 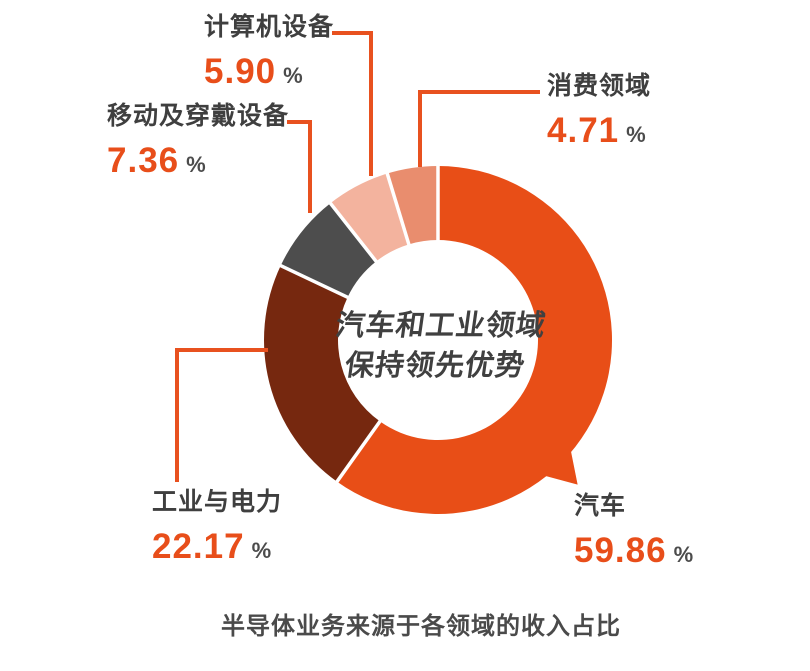 I want to click on callout-consumer-value: 4.71%, so click(x=599, y=134).